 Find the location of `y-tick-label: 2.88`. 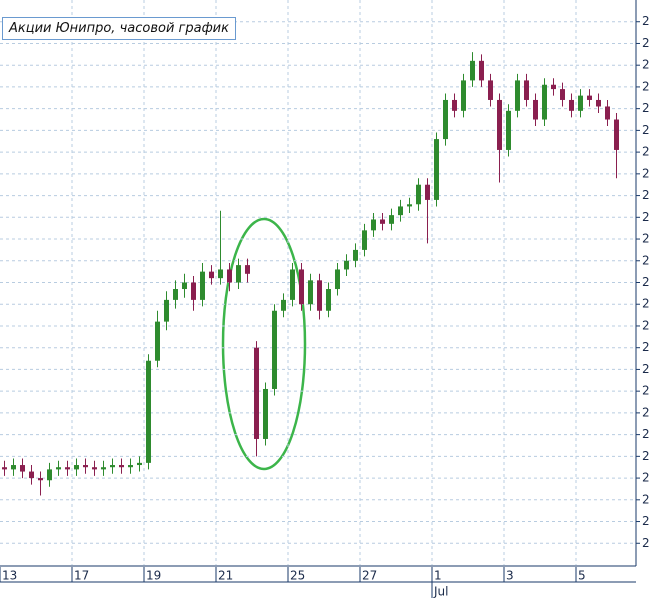

y-tick-label: 2.88 is located at coordinates (646, 43).